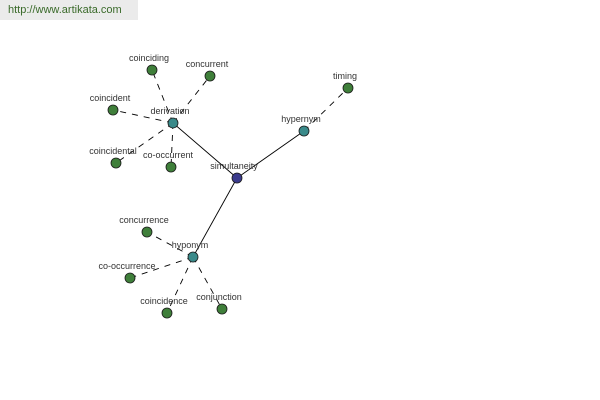 This screenshot has width=600, height=400. I want to click on node-co-occurrence, so click(130, 278).